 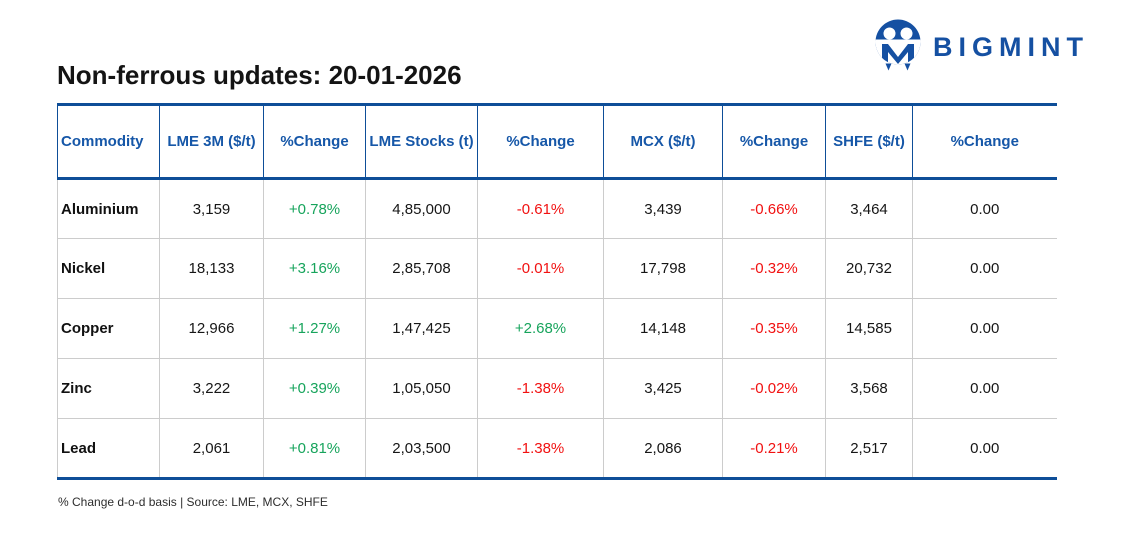 I want to click on cell-mcx-change: -0.66%, so click(x=774, y=208).